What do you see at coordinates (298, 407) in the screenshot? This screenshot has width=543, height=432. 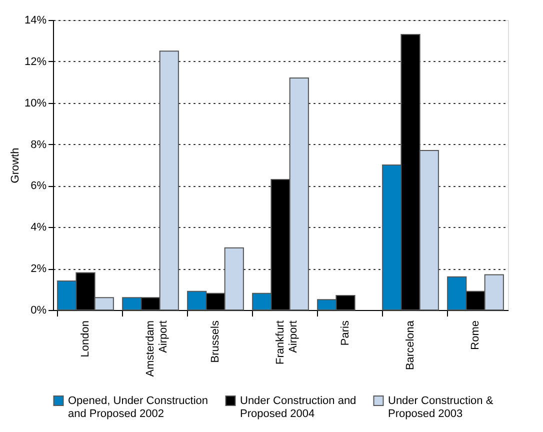 I see `legend-label: Under Construction and Proposed 2004` at bounding box center [298, 407].